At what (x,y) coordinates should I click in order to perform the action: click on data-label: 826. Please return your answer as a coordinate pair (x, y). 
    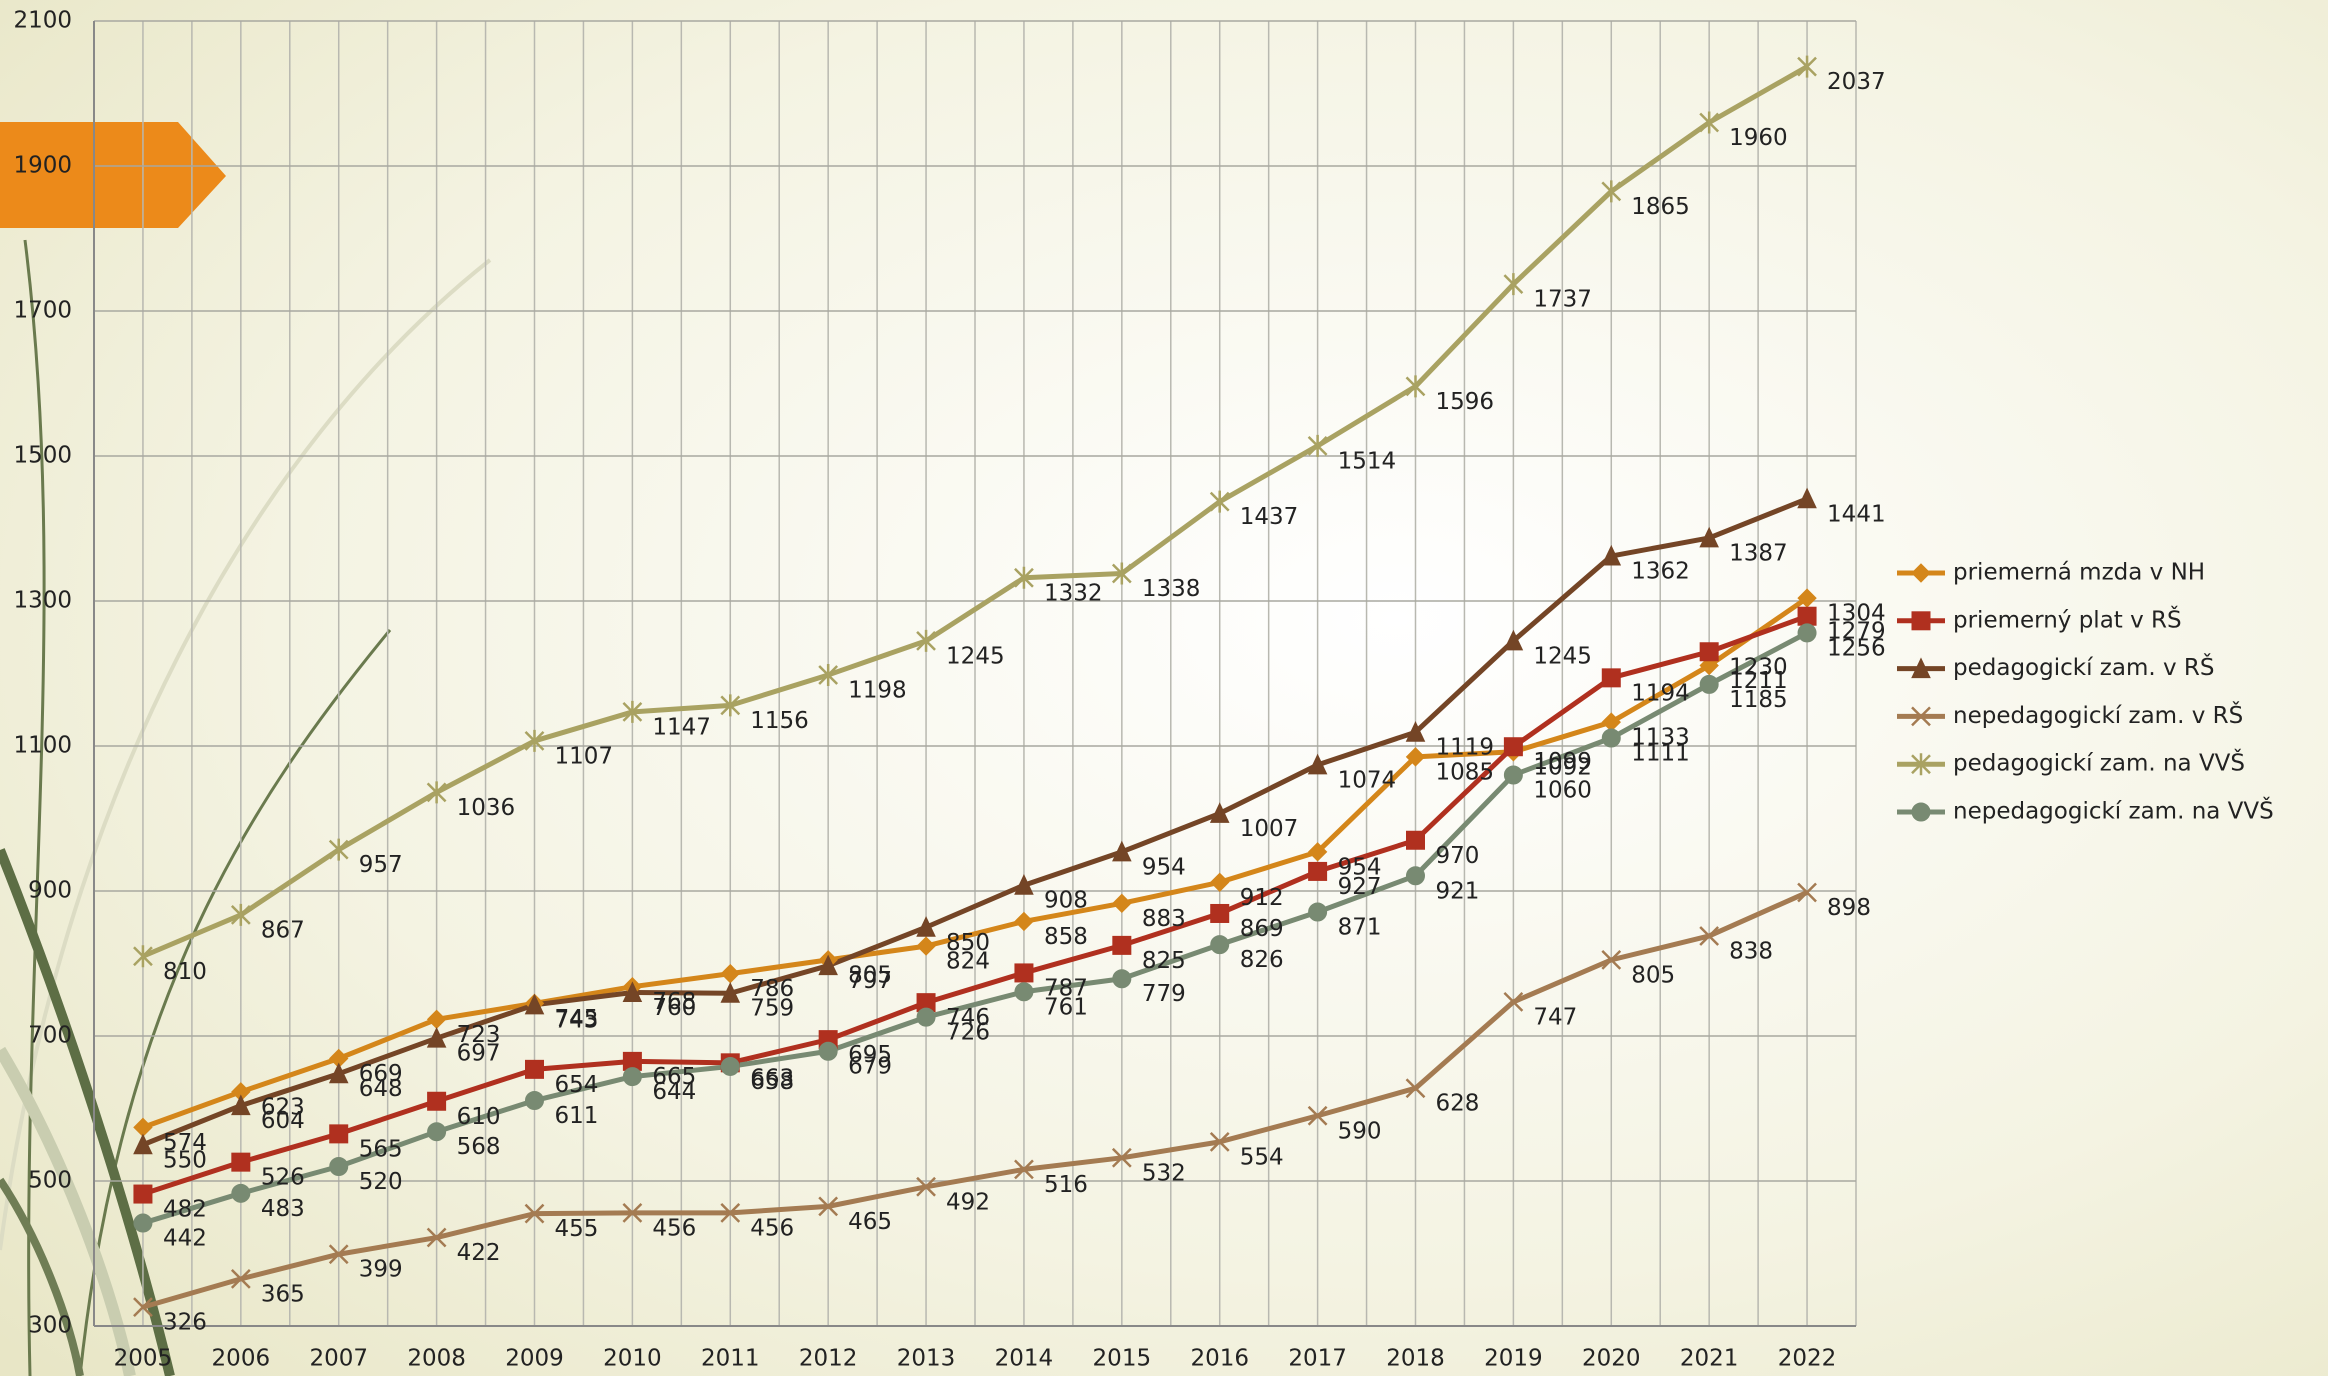
    Looking at the image, I should click on (1262, 960).